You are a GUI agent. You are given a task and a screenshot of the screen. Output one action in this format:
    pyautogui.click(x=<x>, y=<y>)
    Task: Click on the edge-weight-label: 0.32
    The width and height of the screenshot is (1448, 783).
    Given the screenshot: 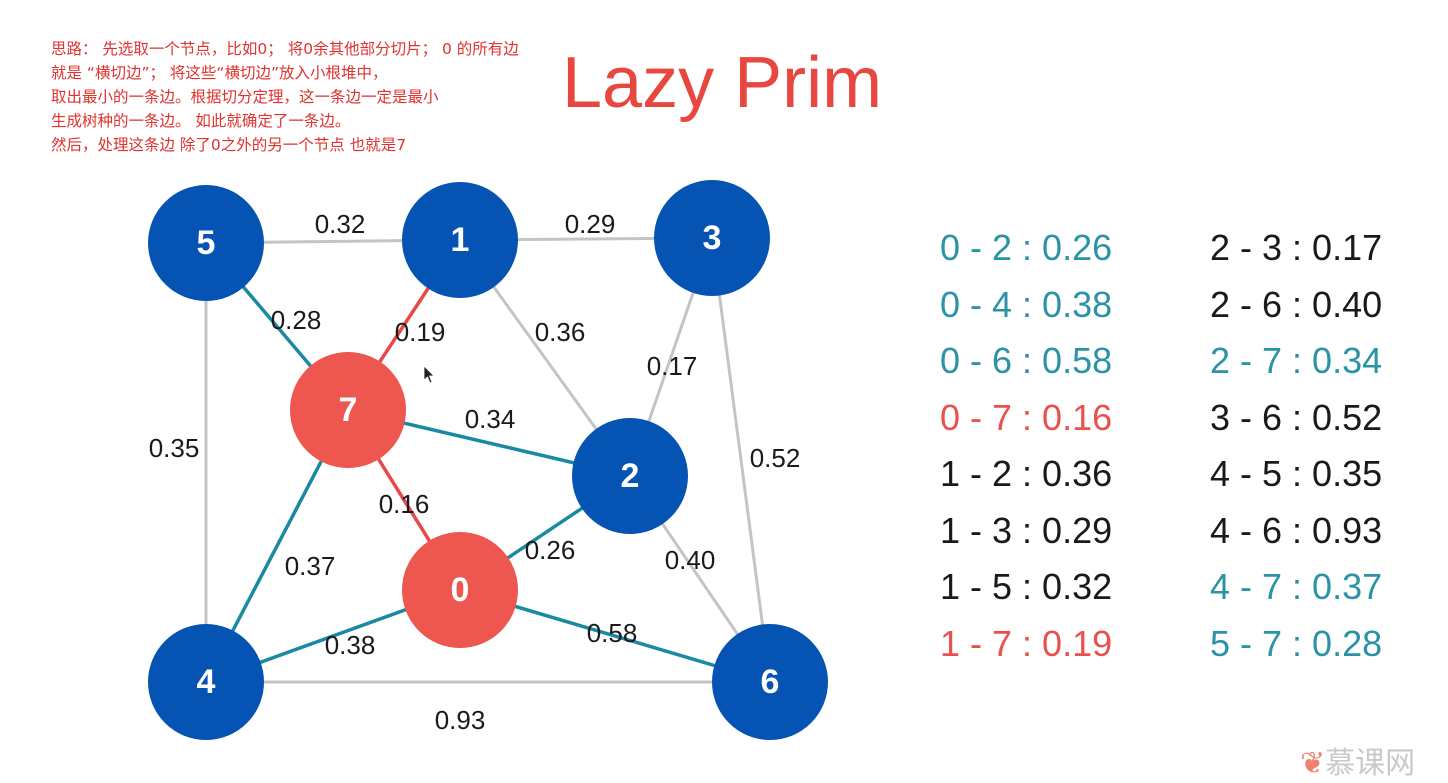 What is the action you would take?
    pyautogui.click(x=340, y=224)
    